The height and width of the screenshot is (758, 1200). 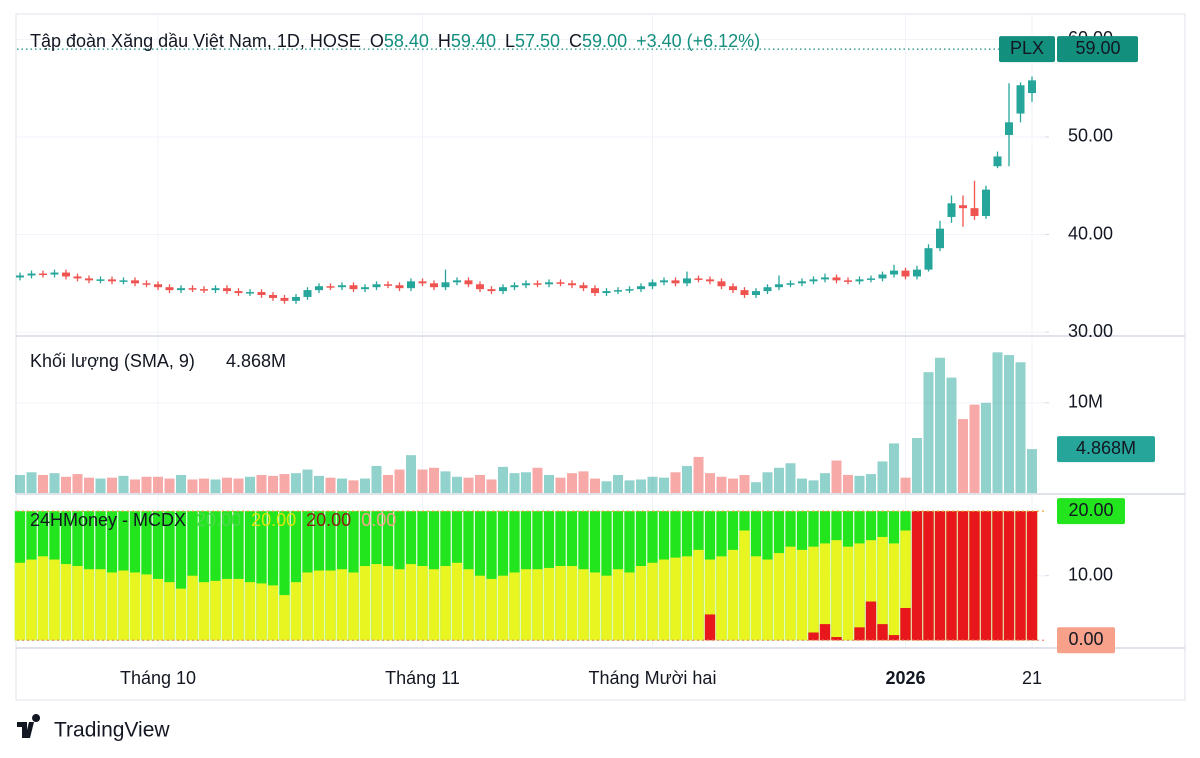 What do you see at coordinates (378, 520) in the screenshot?
I see `mcdx-readout: 0.00` at bounding box center [378, 520].